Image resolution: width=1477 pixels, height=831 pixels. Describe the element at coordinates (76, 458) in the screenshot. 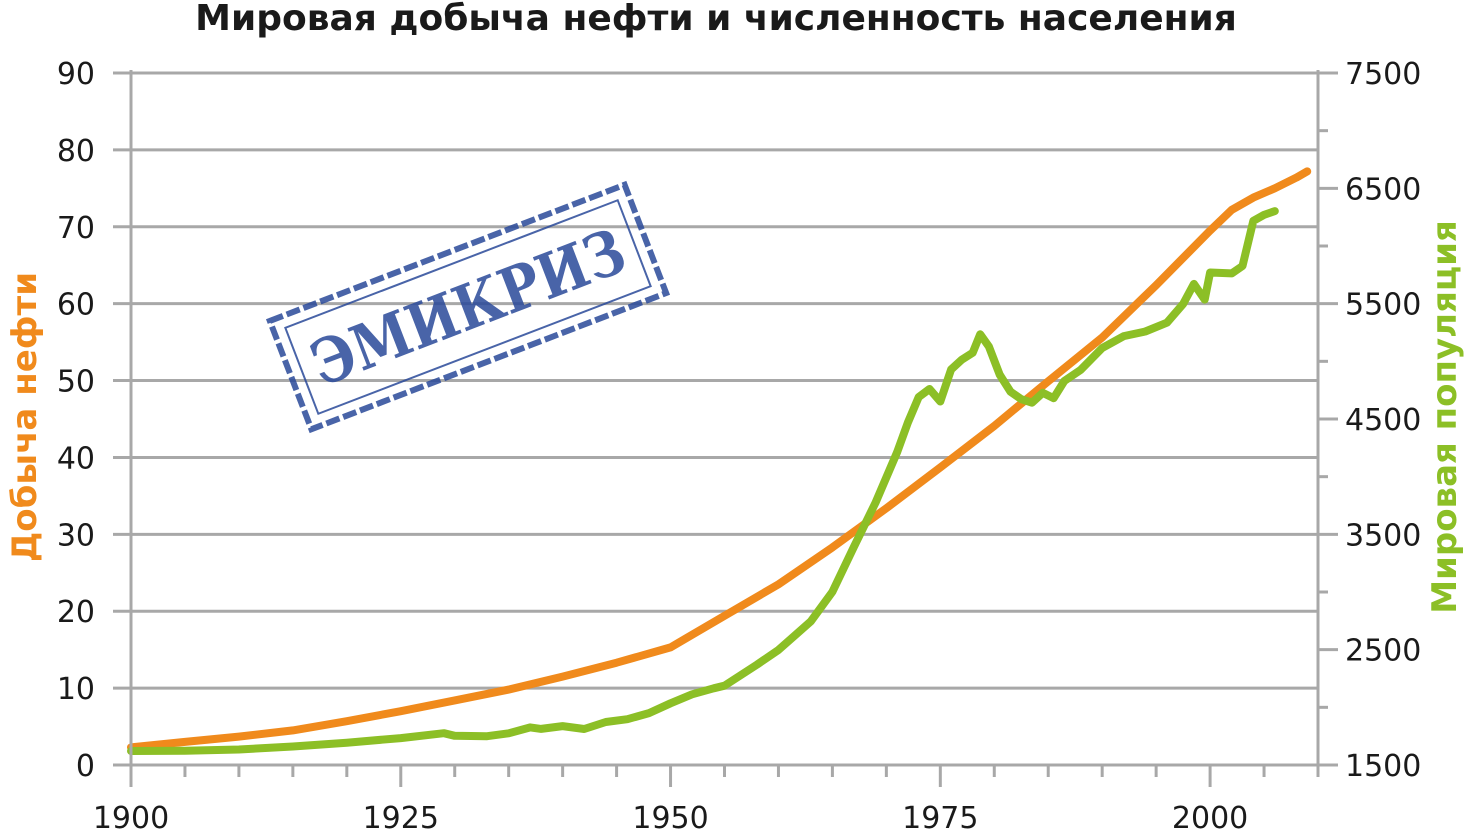

I see `y-left-tick-label: 40` at that location.